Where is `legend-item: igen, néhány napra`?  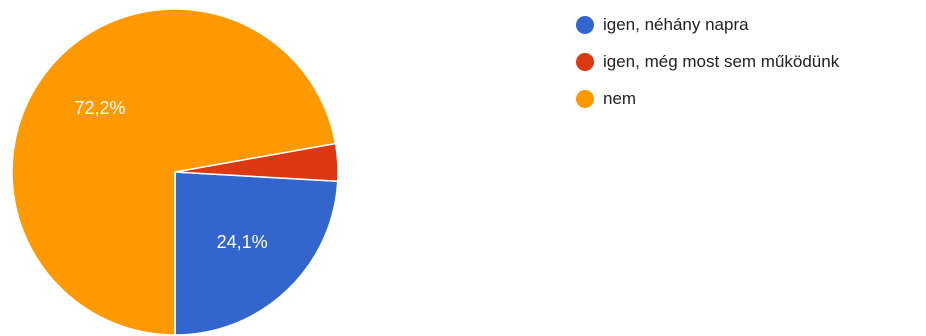 legend-item: igen, néhány napra is located at coordinates (707, 24).